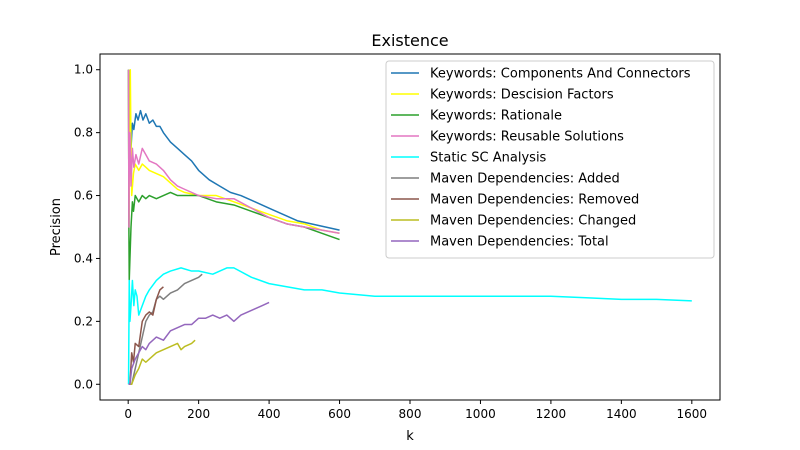 The image size is (800, 450). Describe the element at coordinates (198, 414) in the screenshot. I see `x-tick-label-1: 200` at that location.